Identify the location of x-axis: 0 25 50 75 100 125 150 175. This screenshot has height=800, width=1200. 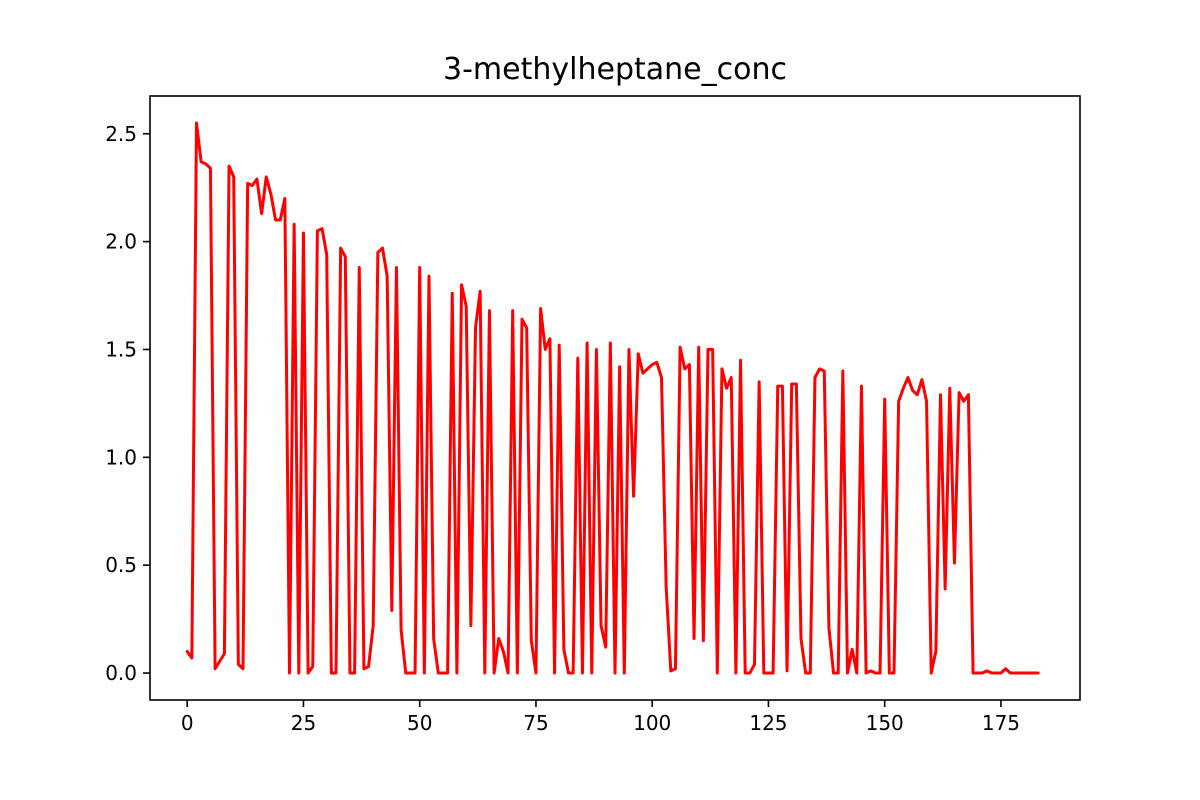
(600, 717).